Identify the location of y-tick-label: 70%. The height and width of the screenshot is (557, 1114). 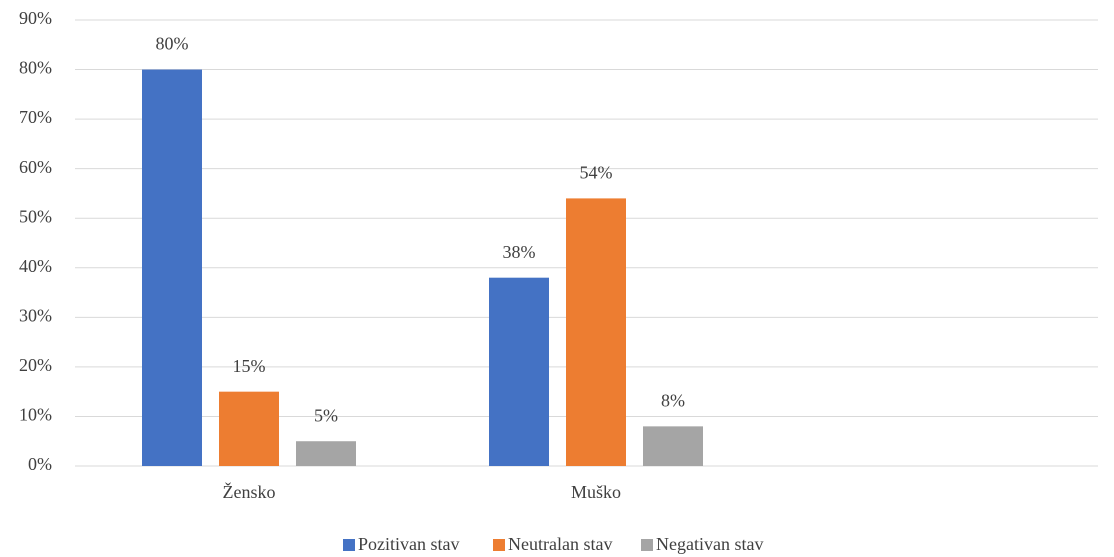
(35, 117).